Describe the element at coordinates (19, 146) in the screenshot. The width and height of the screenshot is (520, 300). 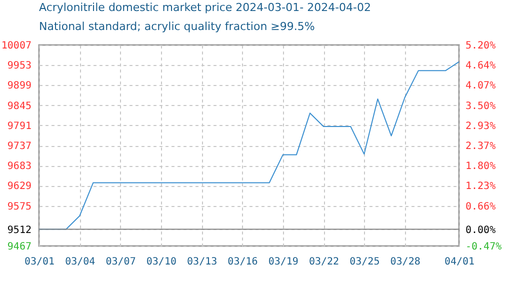
I see `y-tick-label: 9737` at that location.